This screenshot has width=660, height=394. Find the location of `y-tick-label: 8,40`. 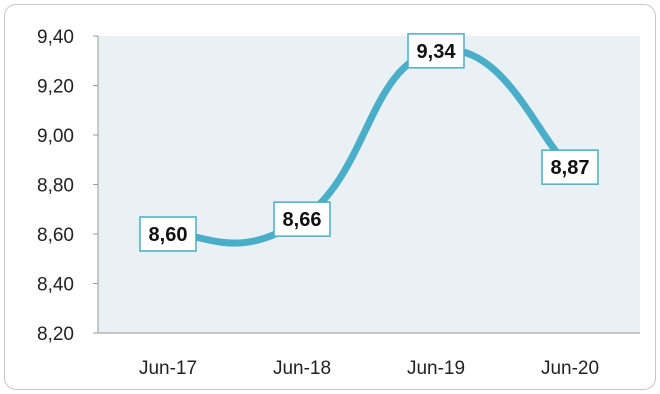

y-tick-label: 8,40 is located at coordinates (55, 285).